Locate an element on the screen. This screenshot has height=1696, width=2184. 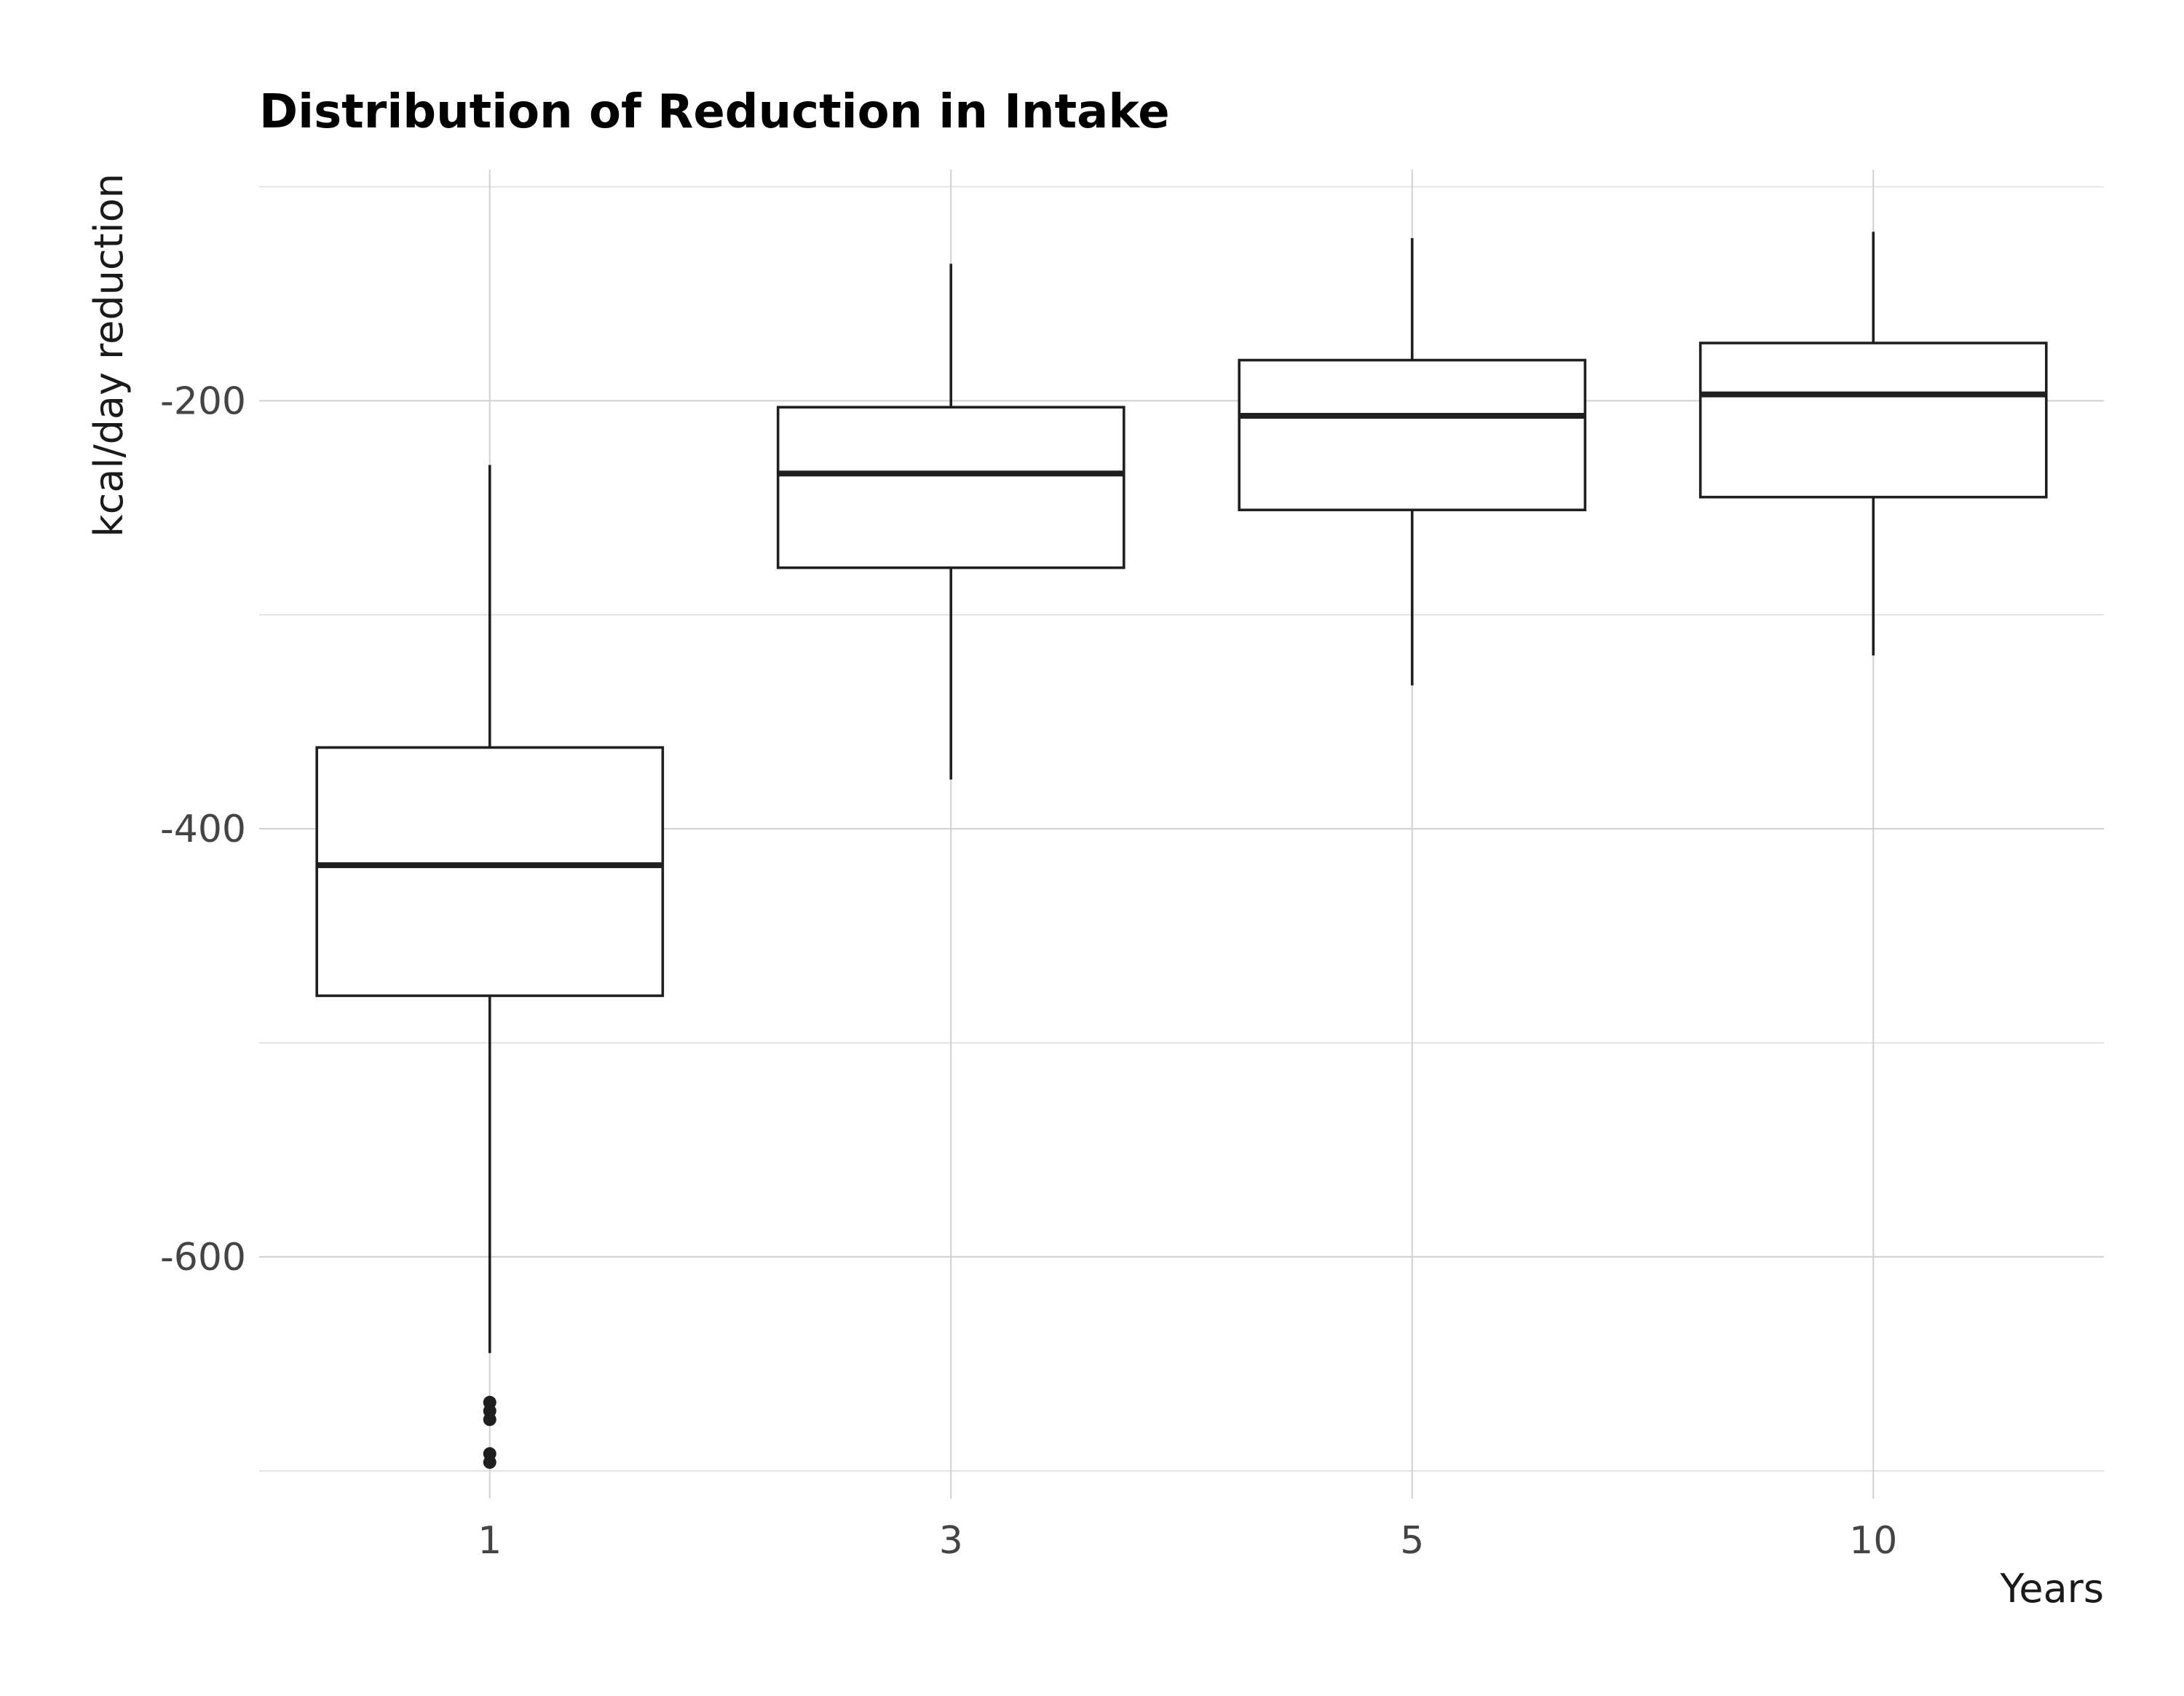
y-axis-label: kcal/day reduction is located at coordinates (109, 355).